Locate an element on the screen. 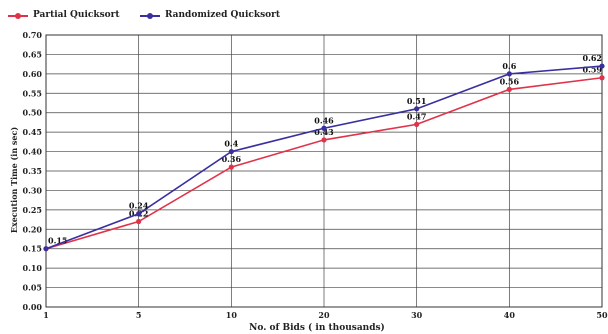 This screenshot has width=608, height=334. legend-label-randomized: Randomized Quicksort is located at coordinates (223, 15).